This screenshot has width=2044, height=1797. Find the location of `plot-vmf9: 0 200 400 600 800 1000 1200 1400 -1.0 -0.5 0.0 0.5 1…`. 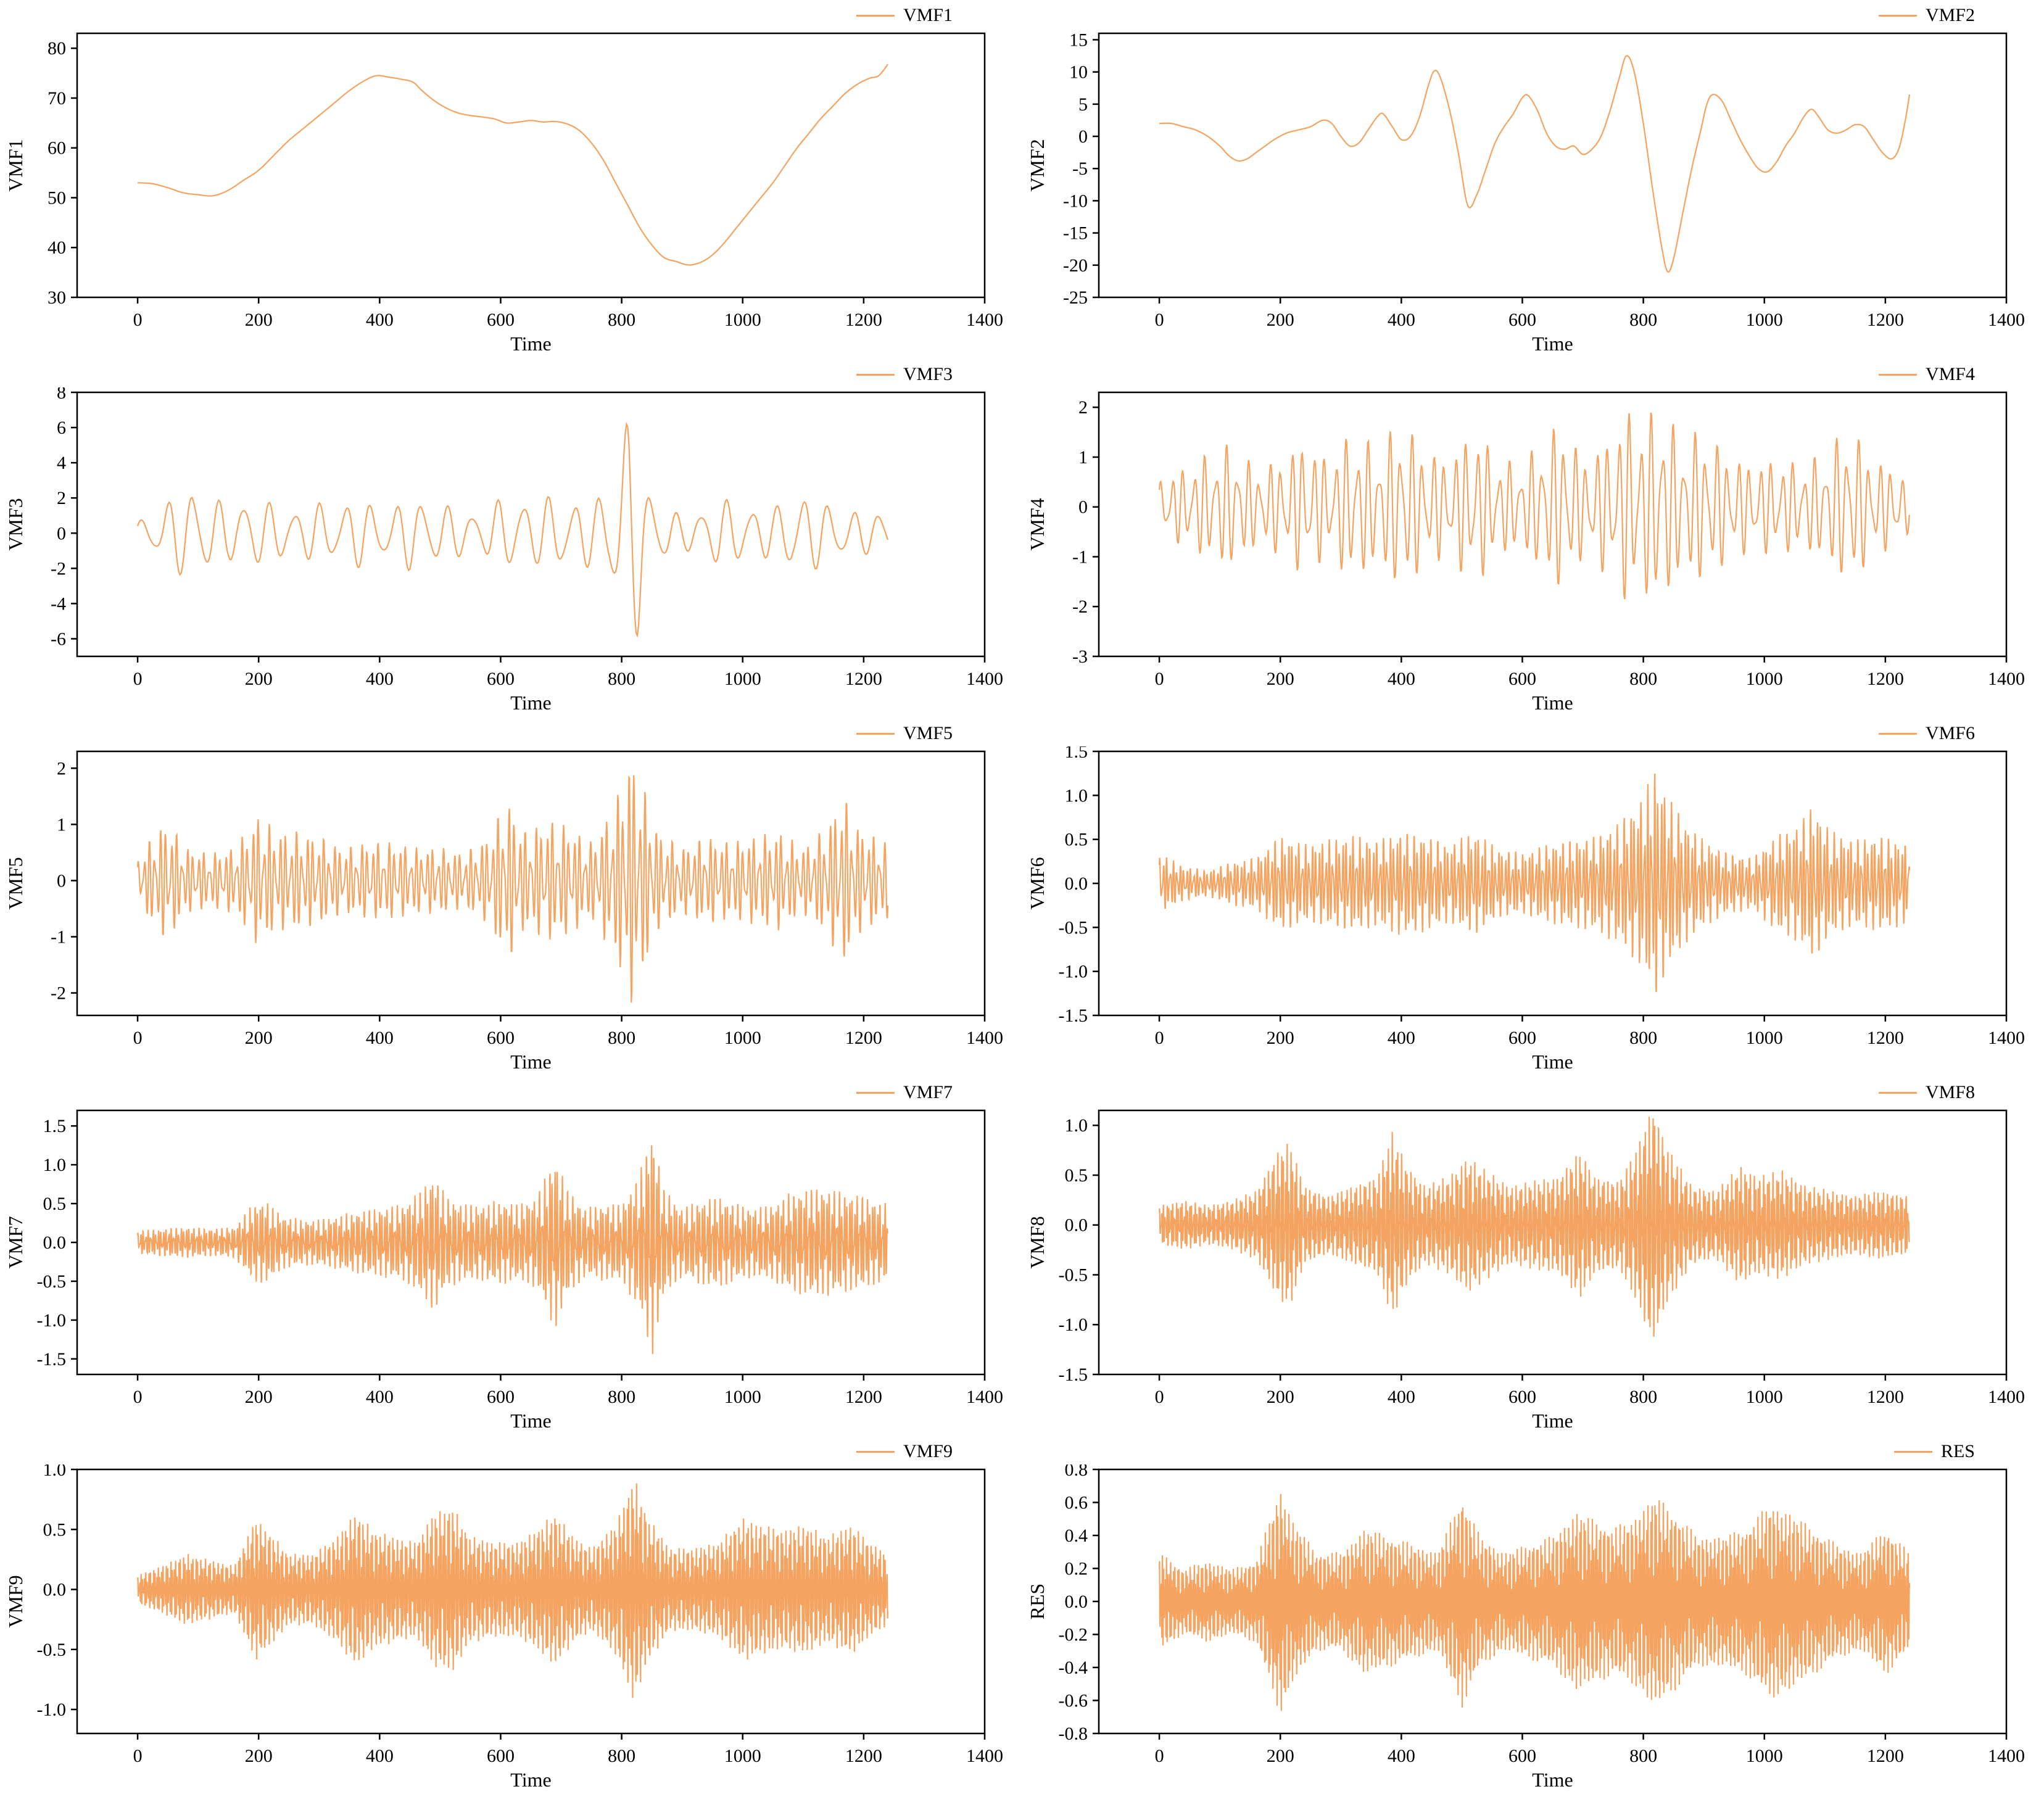

plot-vmf9: 0 200 400 600 800 1000 1200 1400 -1.0 -0.5 0.0 0.5 1… is located at coordinates (503, 1628).